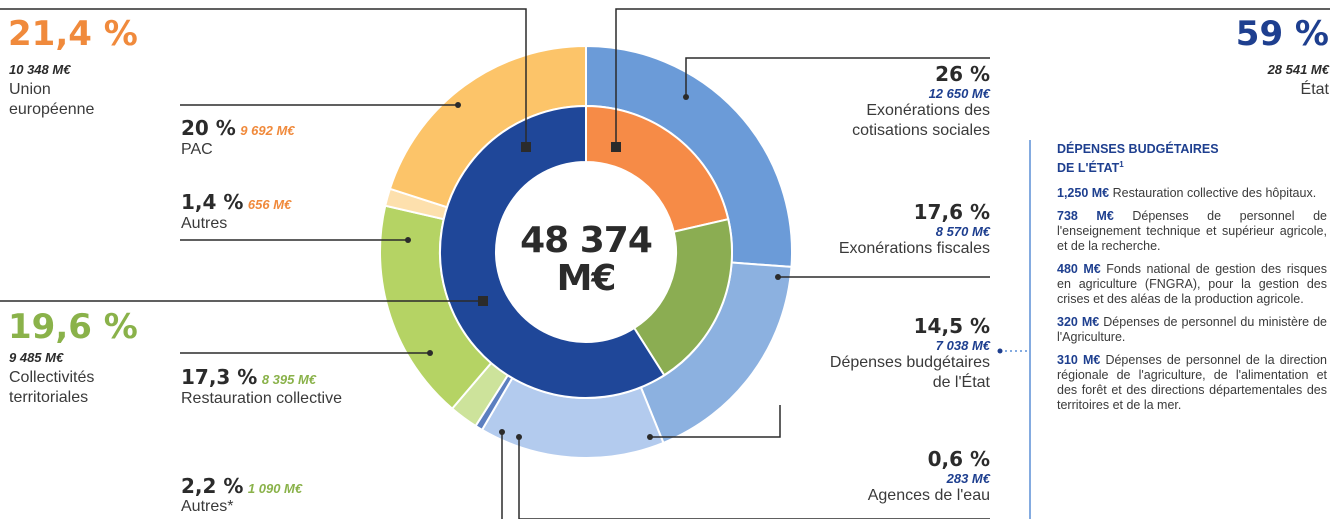 Image resolution: width=1343 pixels, height=519 pixels. I want to click on panel-title-line2-text: DE L'ÉTAT, so click(1088, 168).